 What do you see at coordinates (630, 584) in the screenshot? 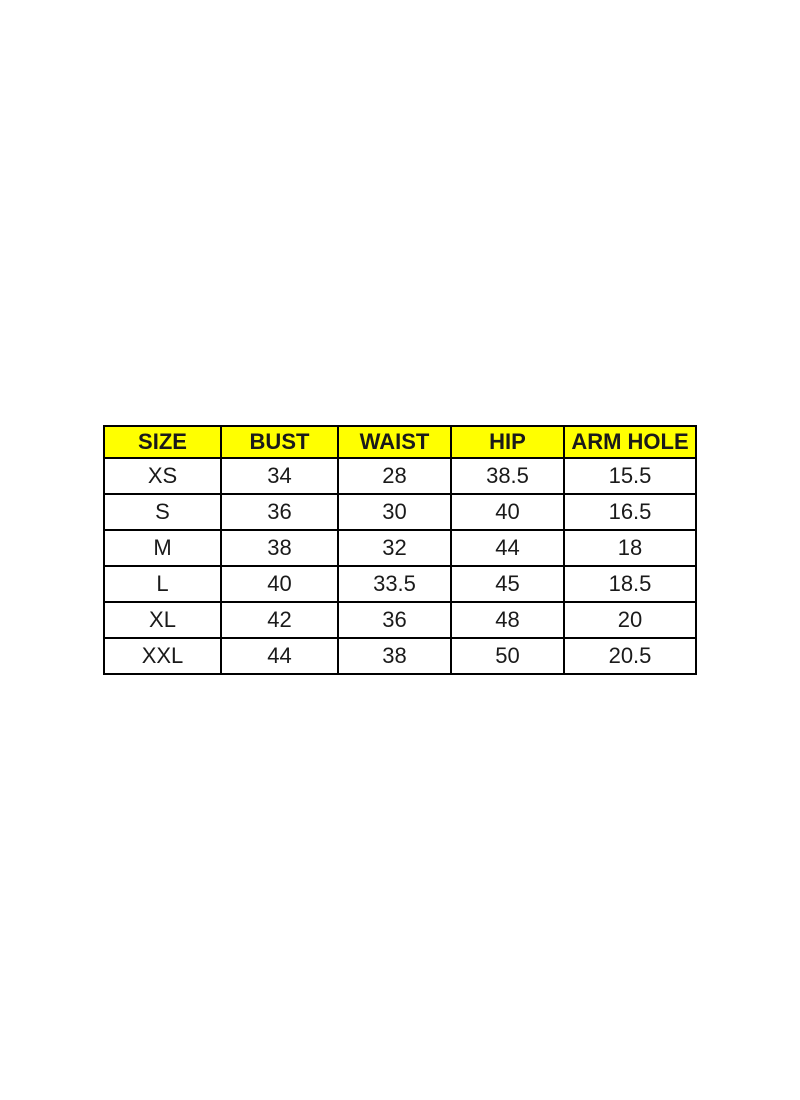
I see `cell-arm-hole: 18.5` at bounding box center [630, 584].